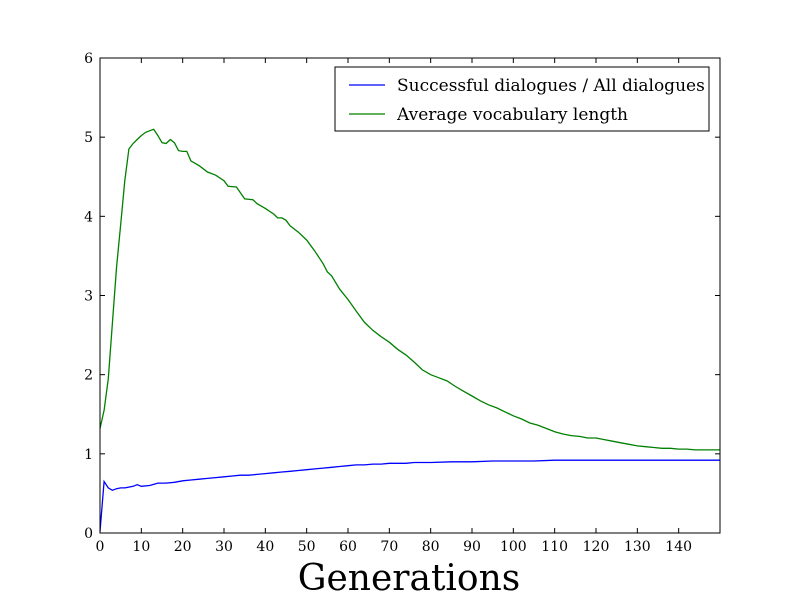  What do you see at coordinates (389, 547) in the screenshot?
I see `x-tick-label: 70` at bounding box center [389, 547].